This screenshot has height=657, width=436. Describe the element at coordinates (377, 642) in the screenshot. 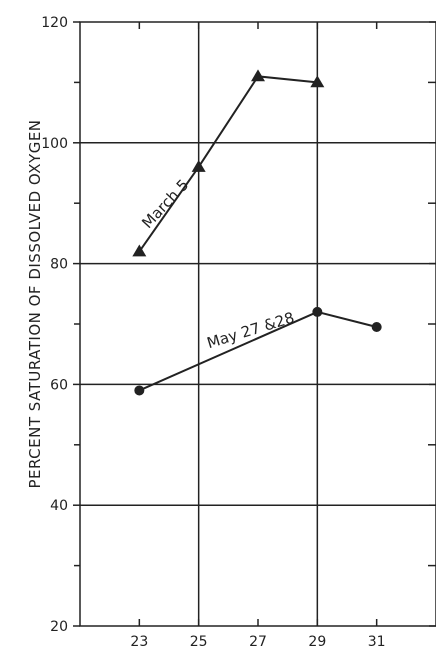

I see `x-tick-label-31: 31` at that location.